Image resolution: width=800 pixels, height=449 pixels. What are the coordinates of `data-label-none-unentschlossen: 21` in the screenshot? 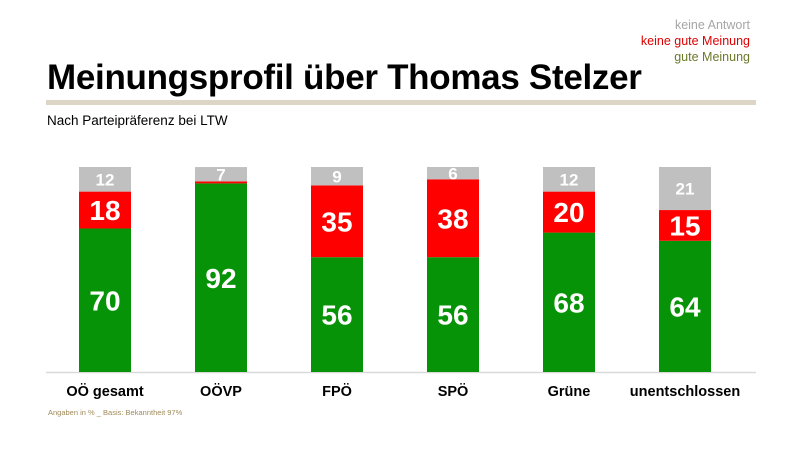 It's located at (685, 189).